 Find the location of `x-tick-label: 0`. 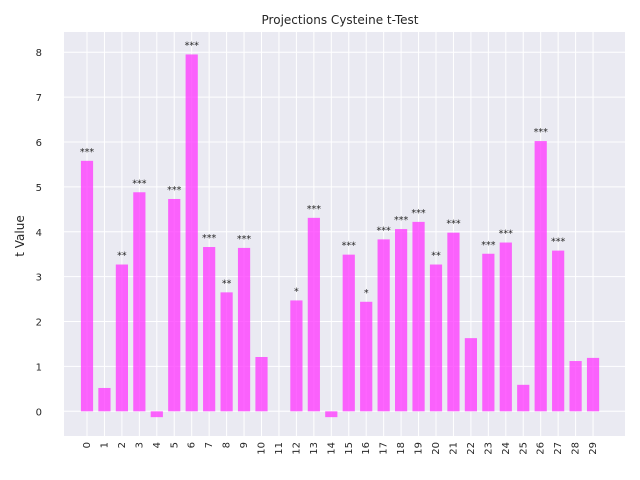

x-tick-label: 0 is located at coordinates (87, 445).